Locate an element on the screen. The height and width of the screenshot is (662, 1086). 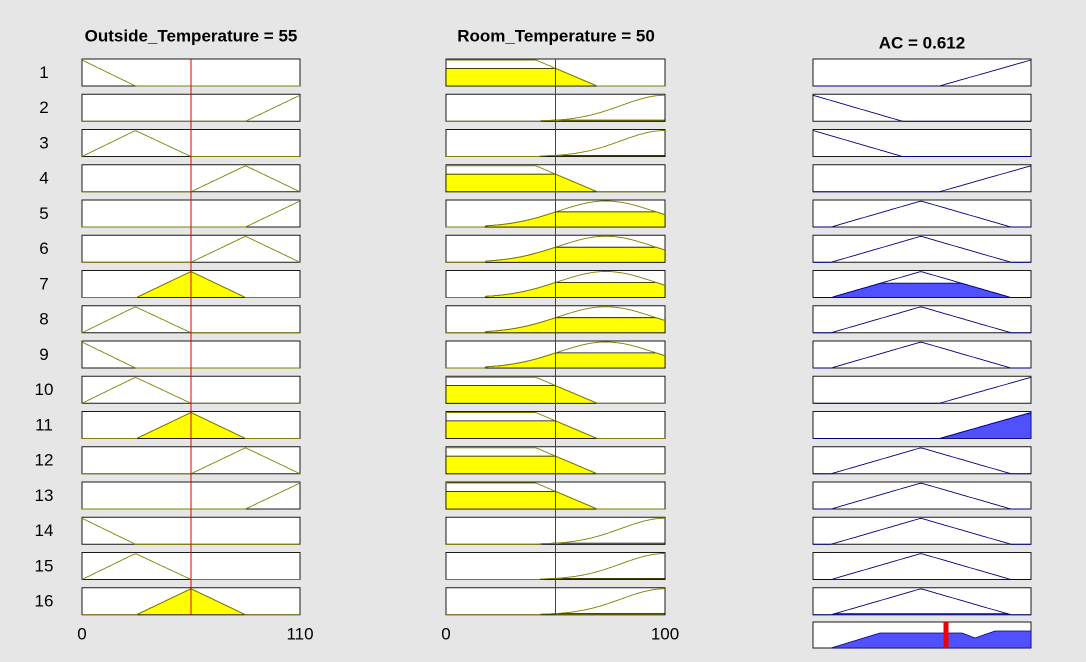
rule-number: 4 is located at coordinates (43, 178).